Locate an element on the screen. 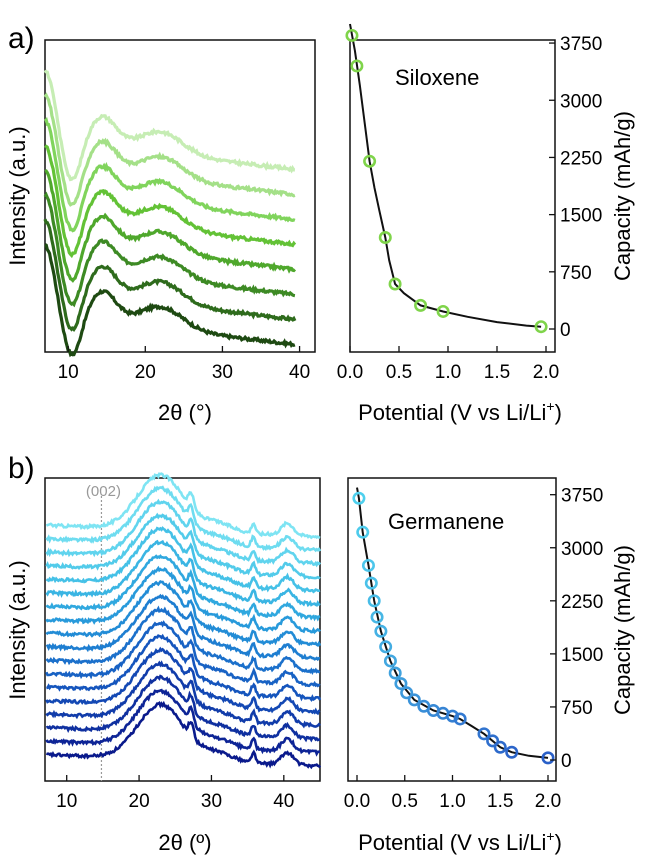  capacity-series-b: 0.0 0.5 1.0 1.5 2.00 750 1500 2250 3000 3750 is located at coordinates (473, 649).